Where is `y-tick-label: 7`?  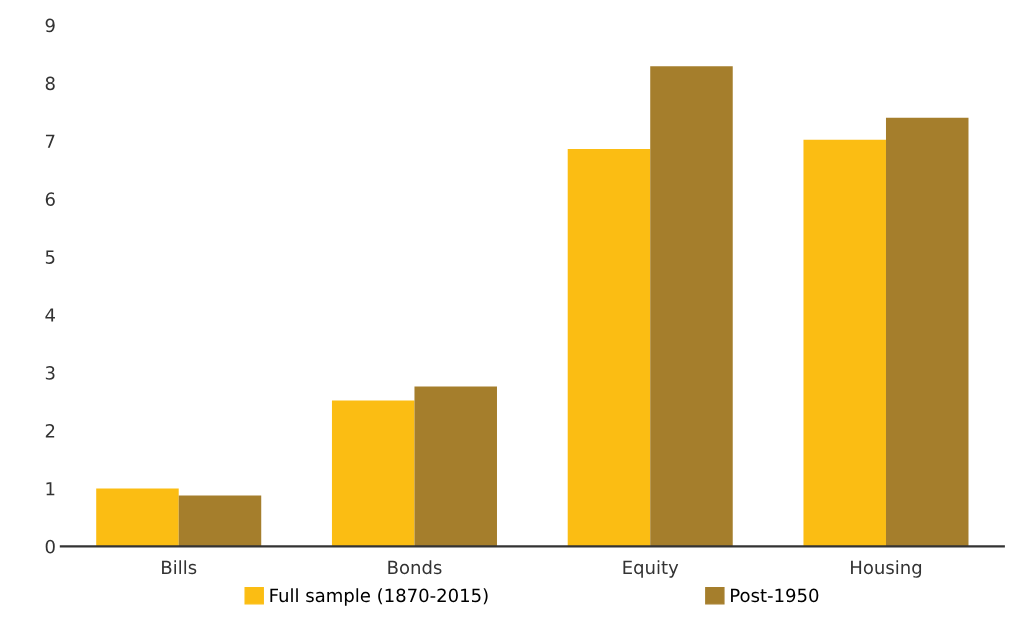 y-tick-label: 7 is located at coordinates (50, 141).